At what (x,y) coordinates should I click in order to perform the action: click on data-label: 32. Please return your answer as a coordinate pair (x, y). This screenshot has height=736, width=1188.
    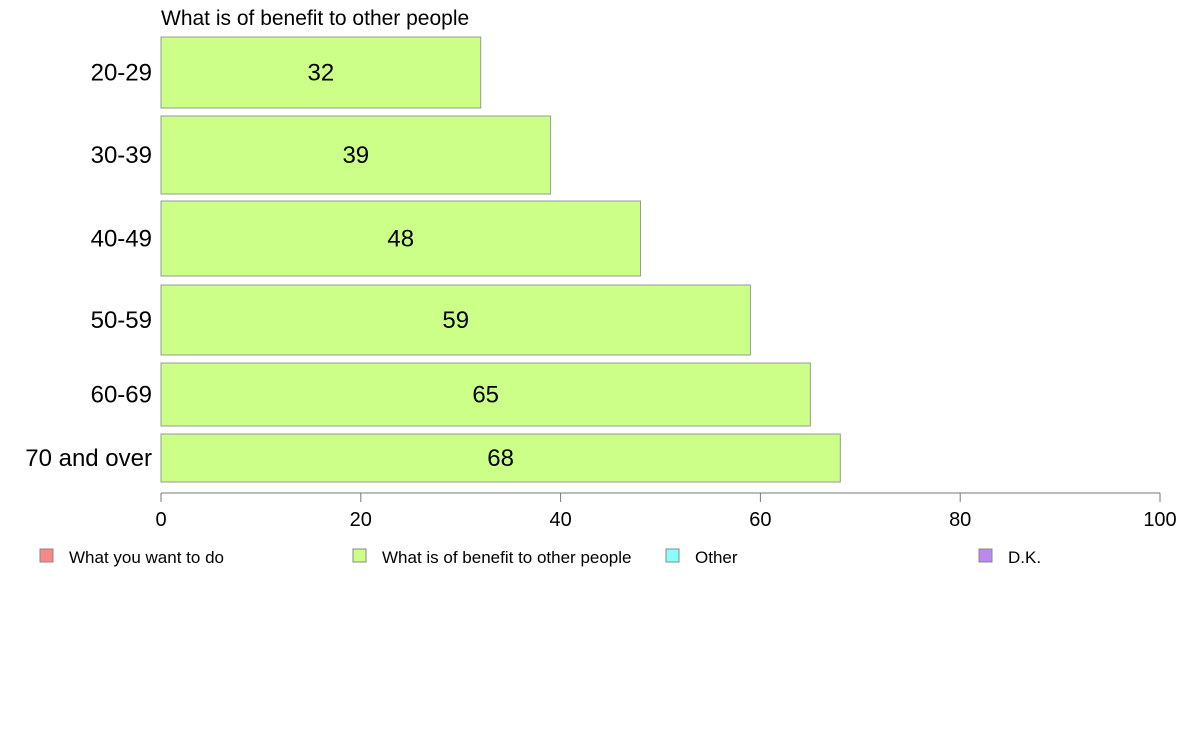
    Looking at the image, I should click on (320, 73).